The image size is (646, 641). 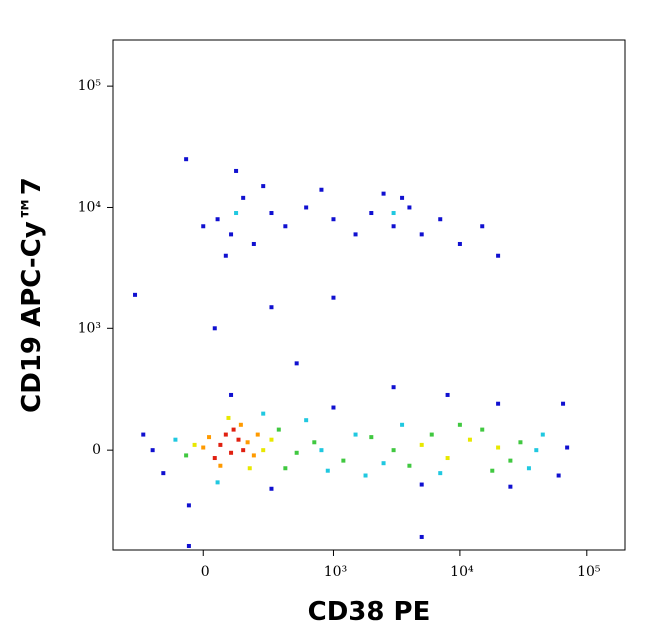 I want to click on y-tick-label: 10⁵, so click(x=90, y=86).